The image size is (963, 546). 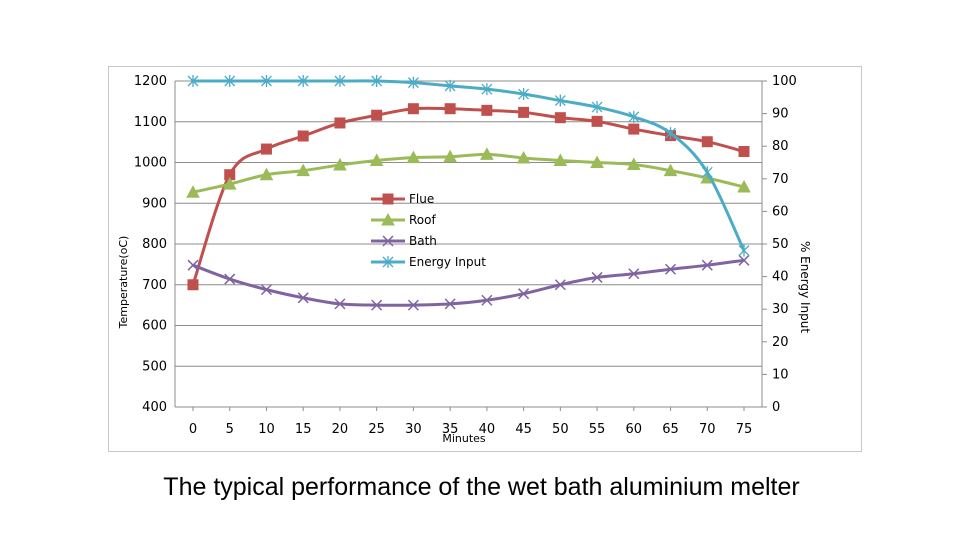 I want to click on y2-tick-label: 90, so click(x=780, y=114).